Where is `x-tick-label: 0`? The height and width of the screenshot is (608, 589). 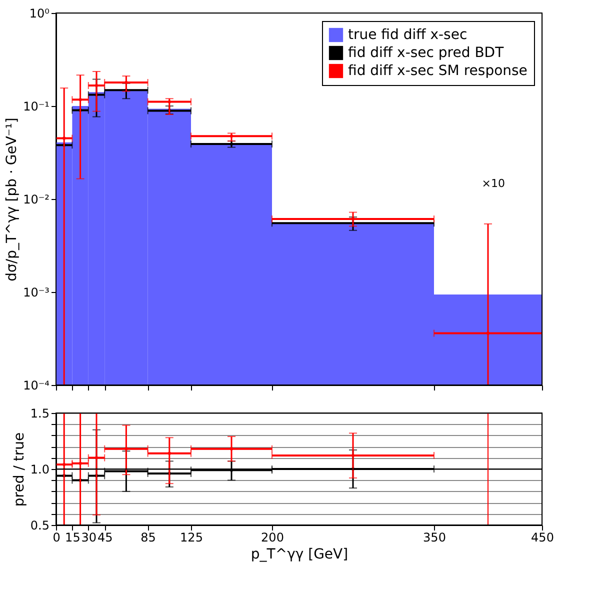 x-tick-label: 0 is located at coordinates (56, 537).